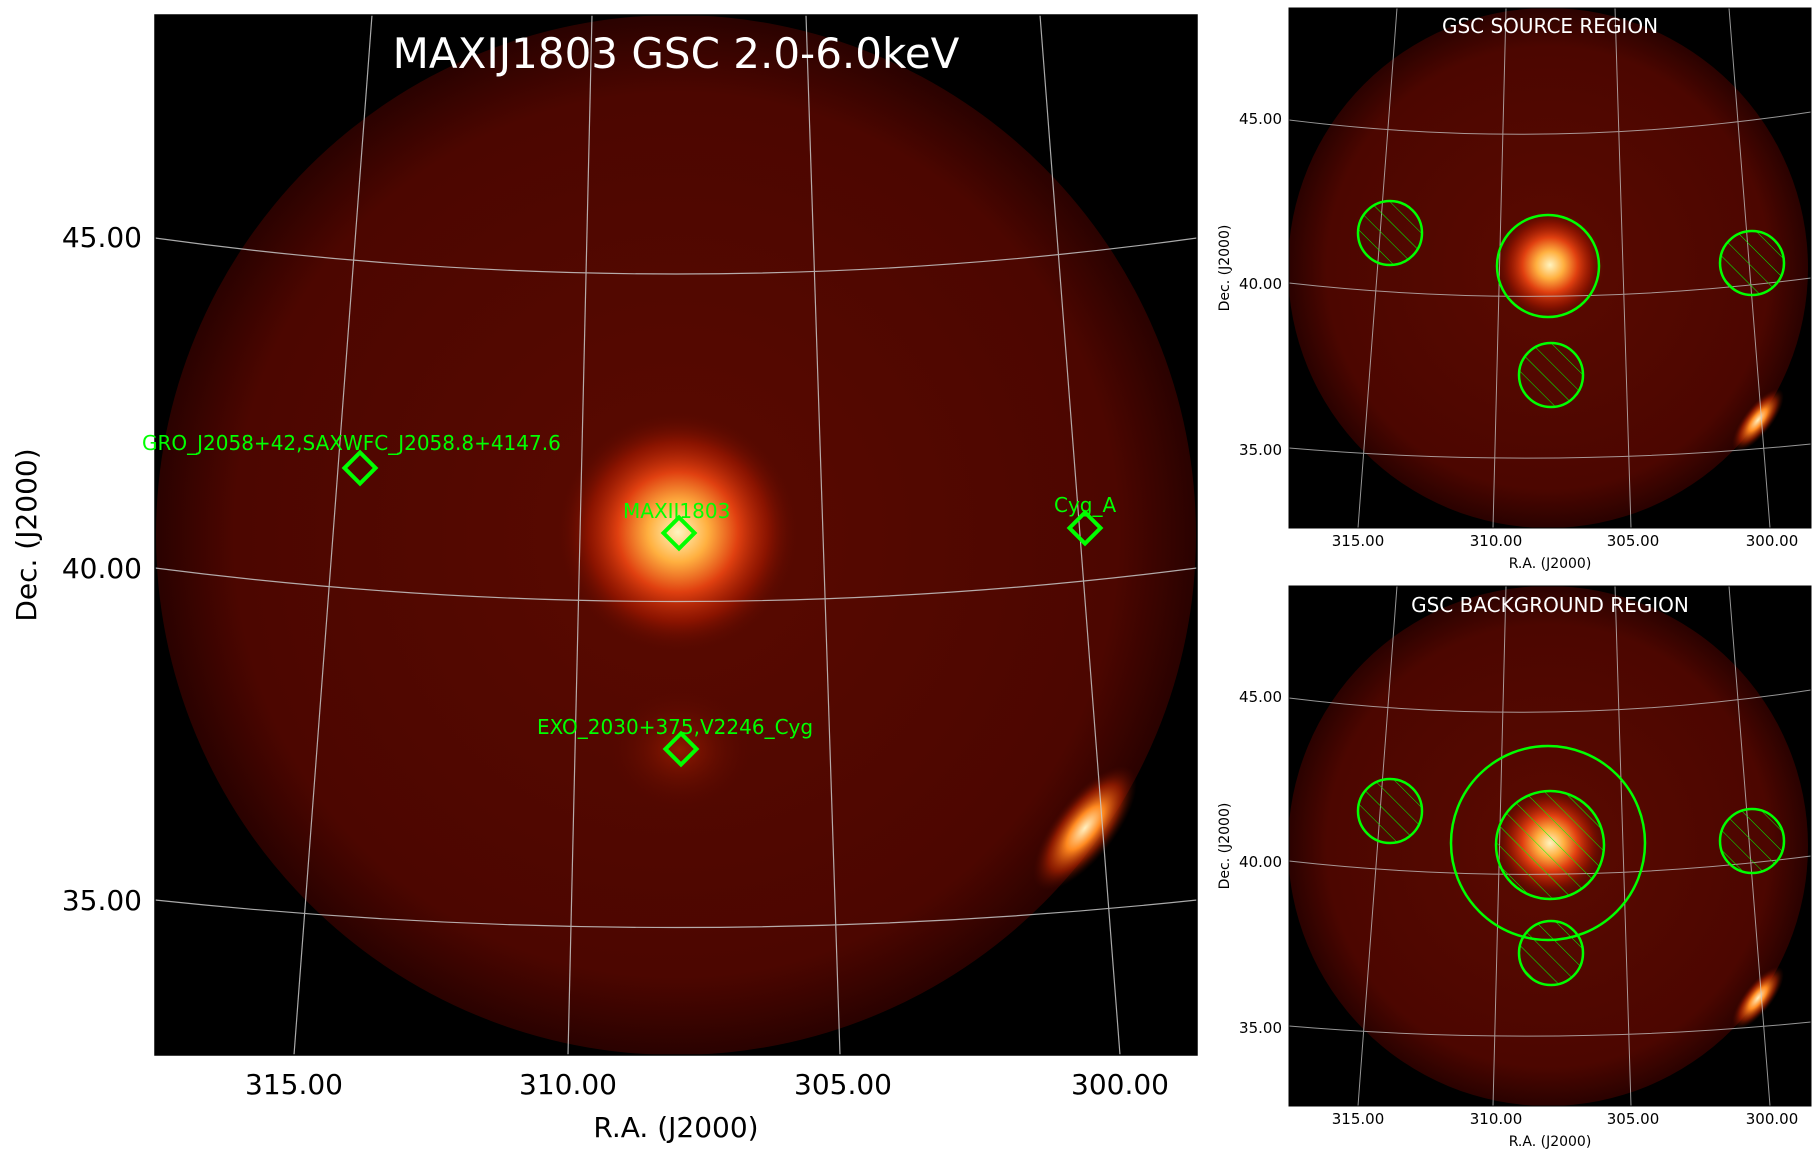 This screenshot has width=1815, height=1156. Describe the element at coordinates (1260, 284) in the screenshot. I see `source-yticklabel-40: 40.00` at that location.